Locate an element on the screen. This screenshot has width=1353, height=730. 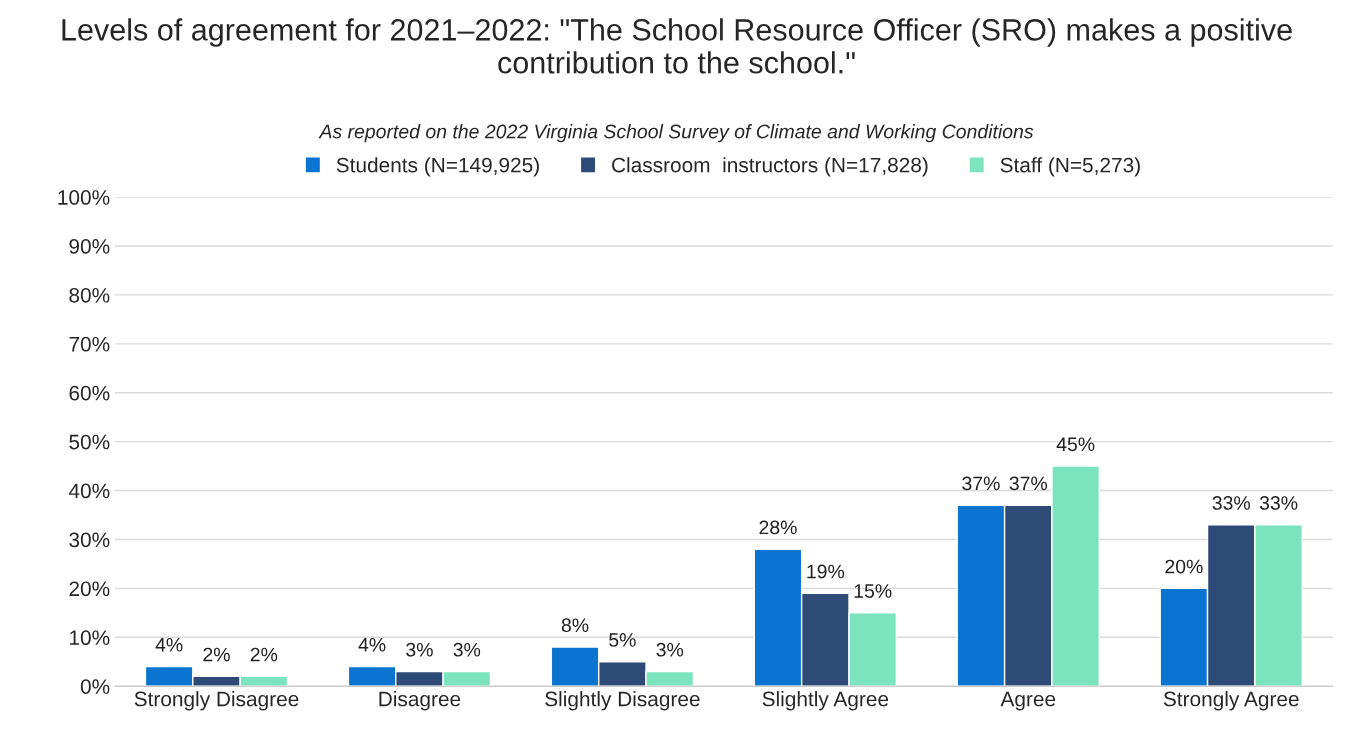
y-tick-label: 20% is located at coordinates (89, 589).